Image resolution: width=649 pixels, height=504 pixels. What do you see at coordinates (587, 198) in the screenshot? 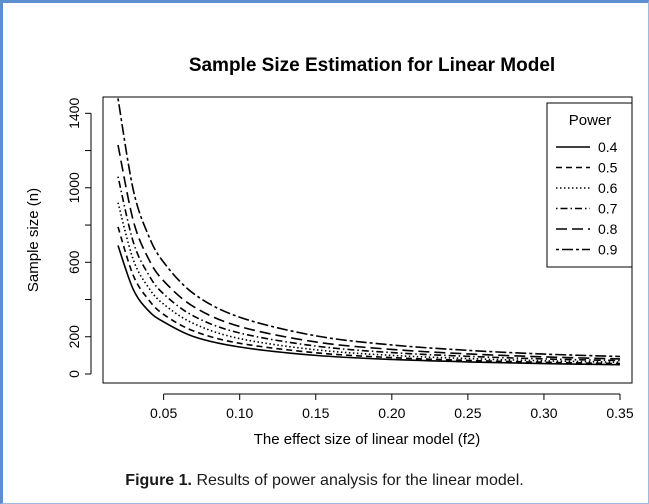
I see `legend-items: 0.4 0.5 0.6 0.7 0.8 0.9` at bounding box center [587, 198].